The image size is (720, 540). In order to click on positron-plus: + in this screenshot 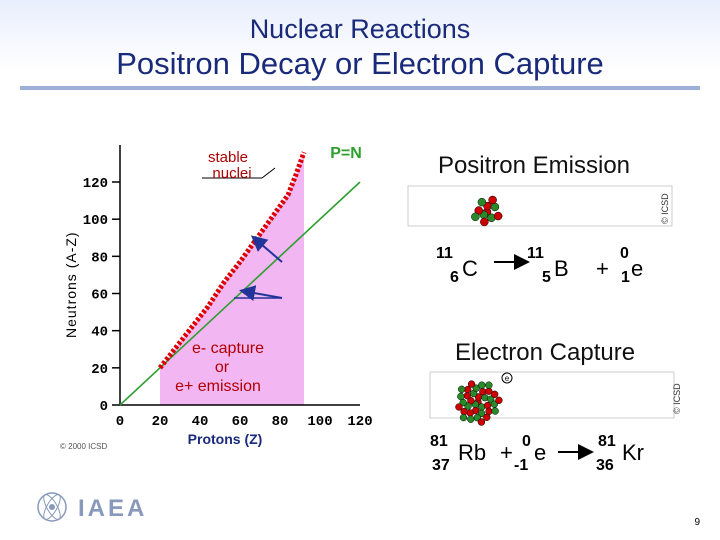, I will do `click(602, 268)`.